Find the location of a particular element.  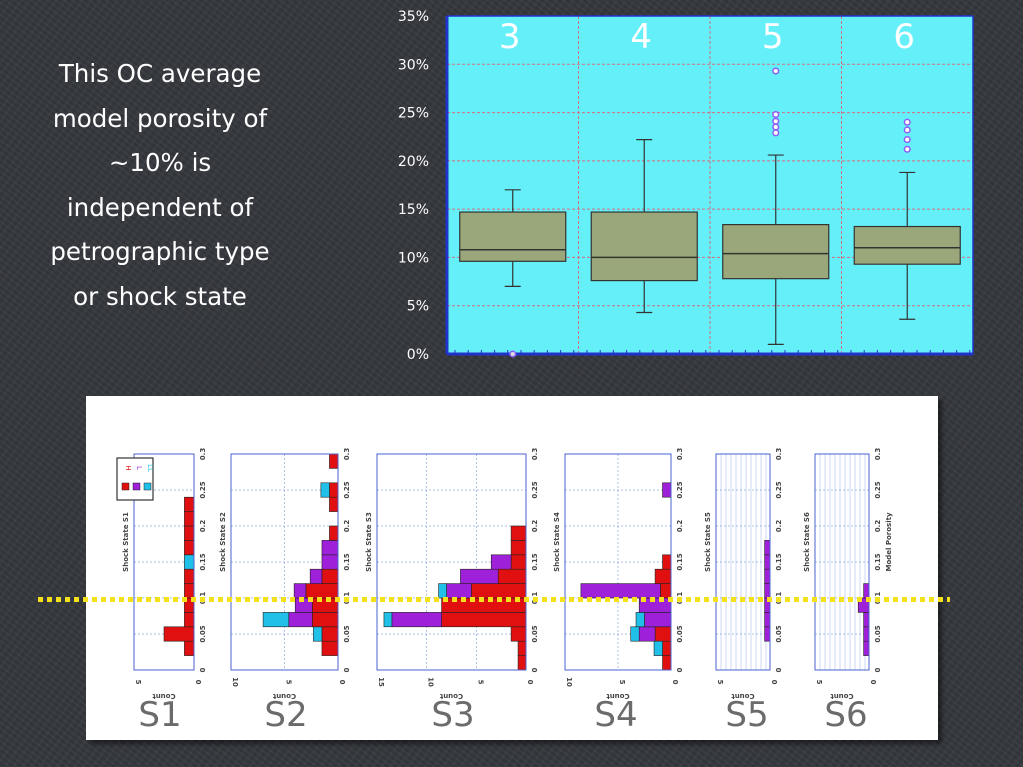

panel-ylabel: Shock State S5 is located at coordinates (708, 542).